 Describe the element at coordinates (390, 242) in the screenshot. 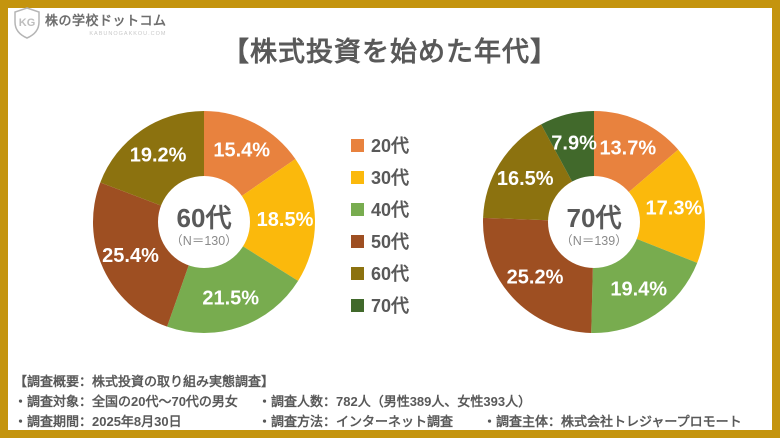

I see `legend-label-50s: 50代` at that location.